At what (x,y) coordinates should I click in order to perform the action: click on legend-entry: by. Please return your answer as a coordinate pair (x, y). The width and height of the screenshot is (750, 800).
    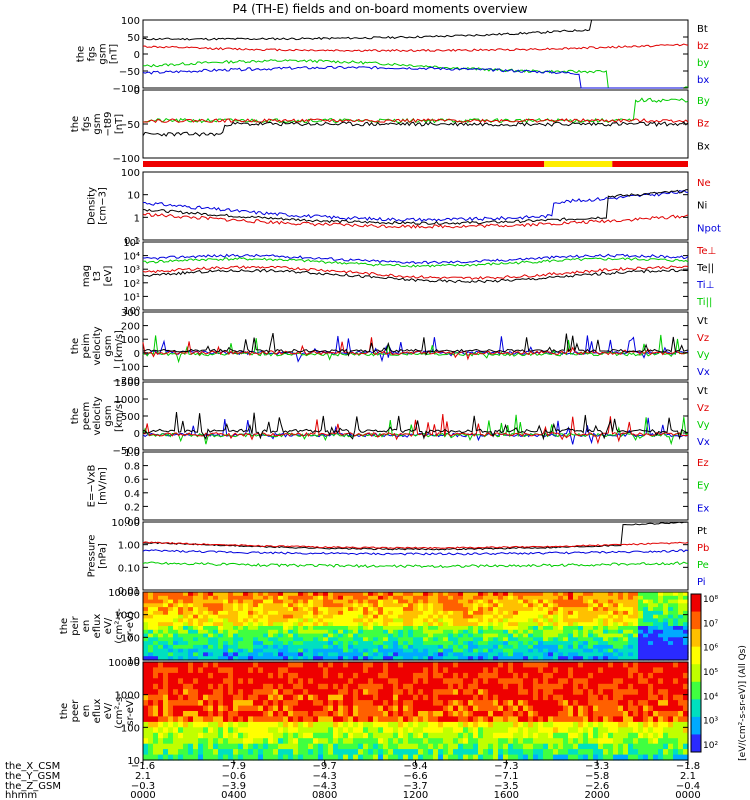
    Looking at the image, I should click on (703, 63).